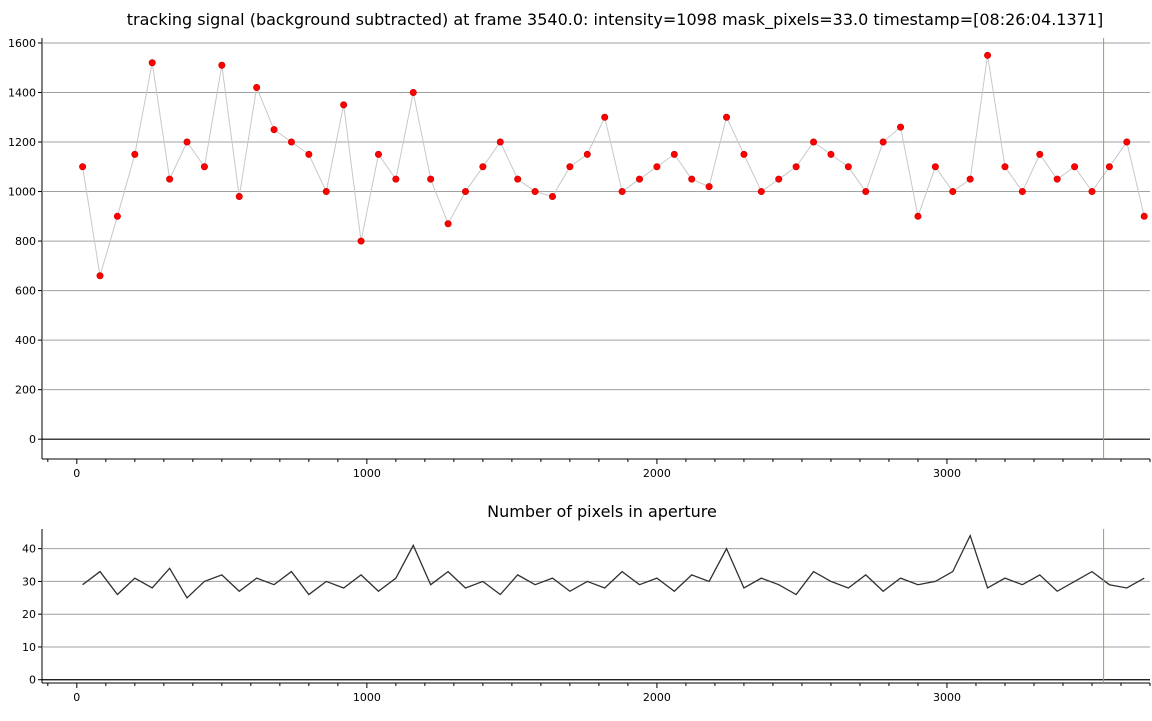  I want to click on y-tick-label: 40, so click(29, 549).